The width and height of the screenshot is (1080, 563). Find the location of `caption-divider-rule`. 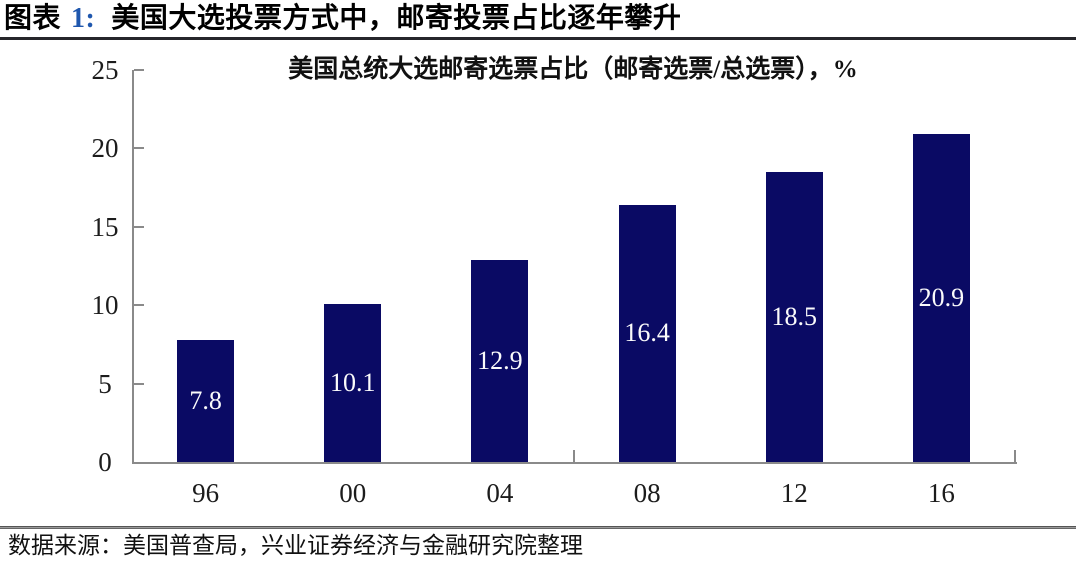

caption-divider-rule is located at coordinates (538, 38).